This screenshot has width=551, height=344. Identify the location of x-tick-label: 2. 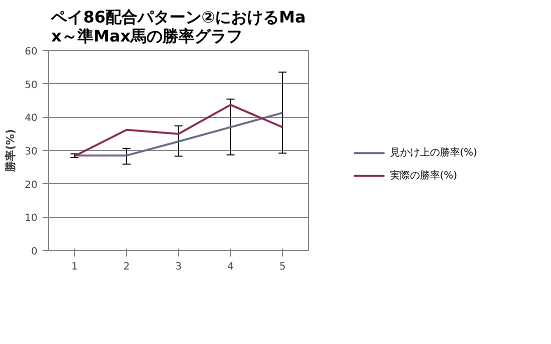
(126, 267).